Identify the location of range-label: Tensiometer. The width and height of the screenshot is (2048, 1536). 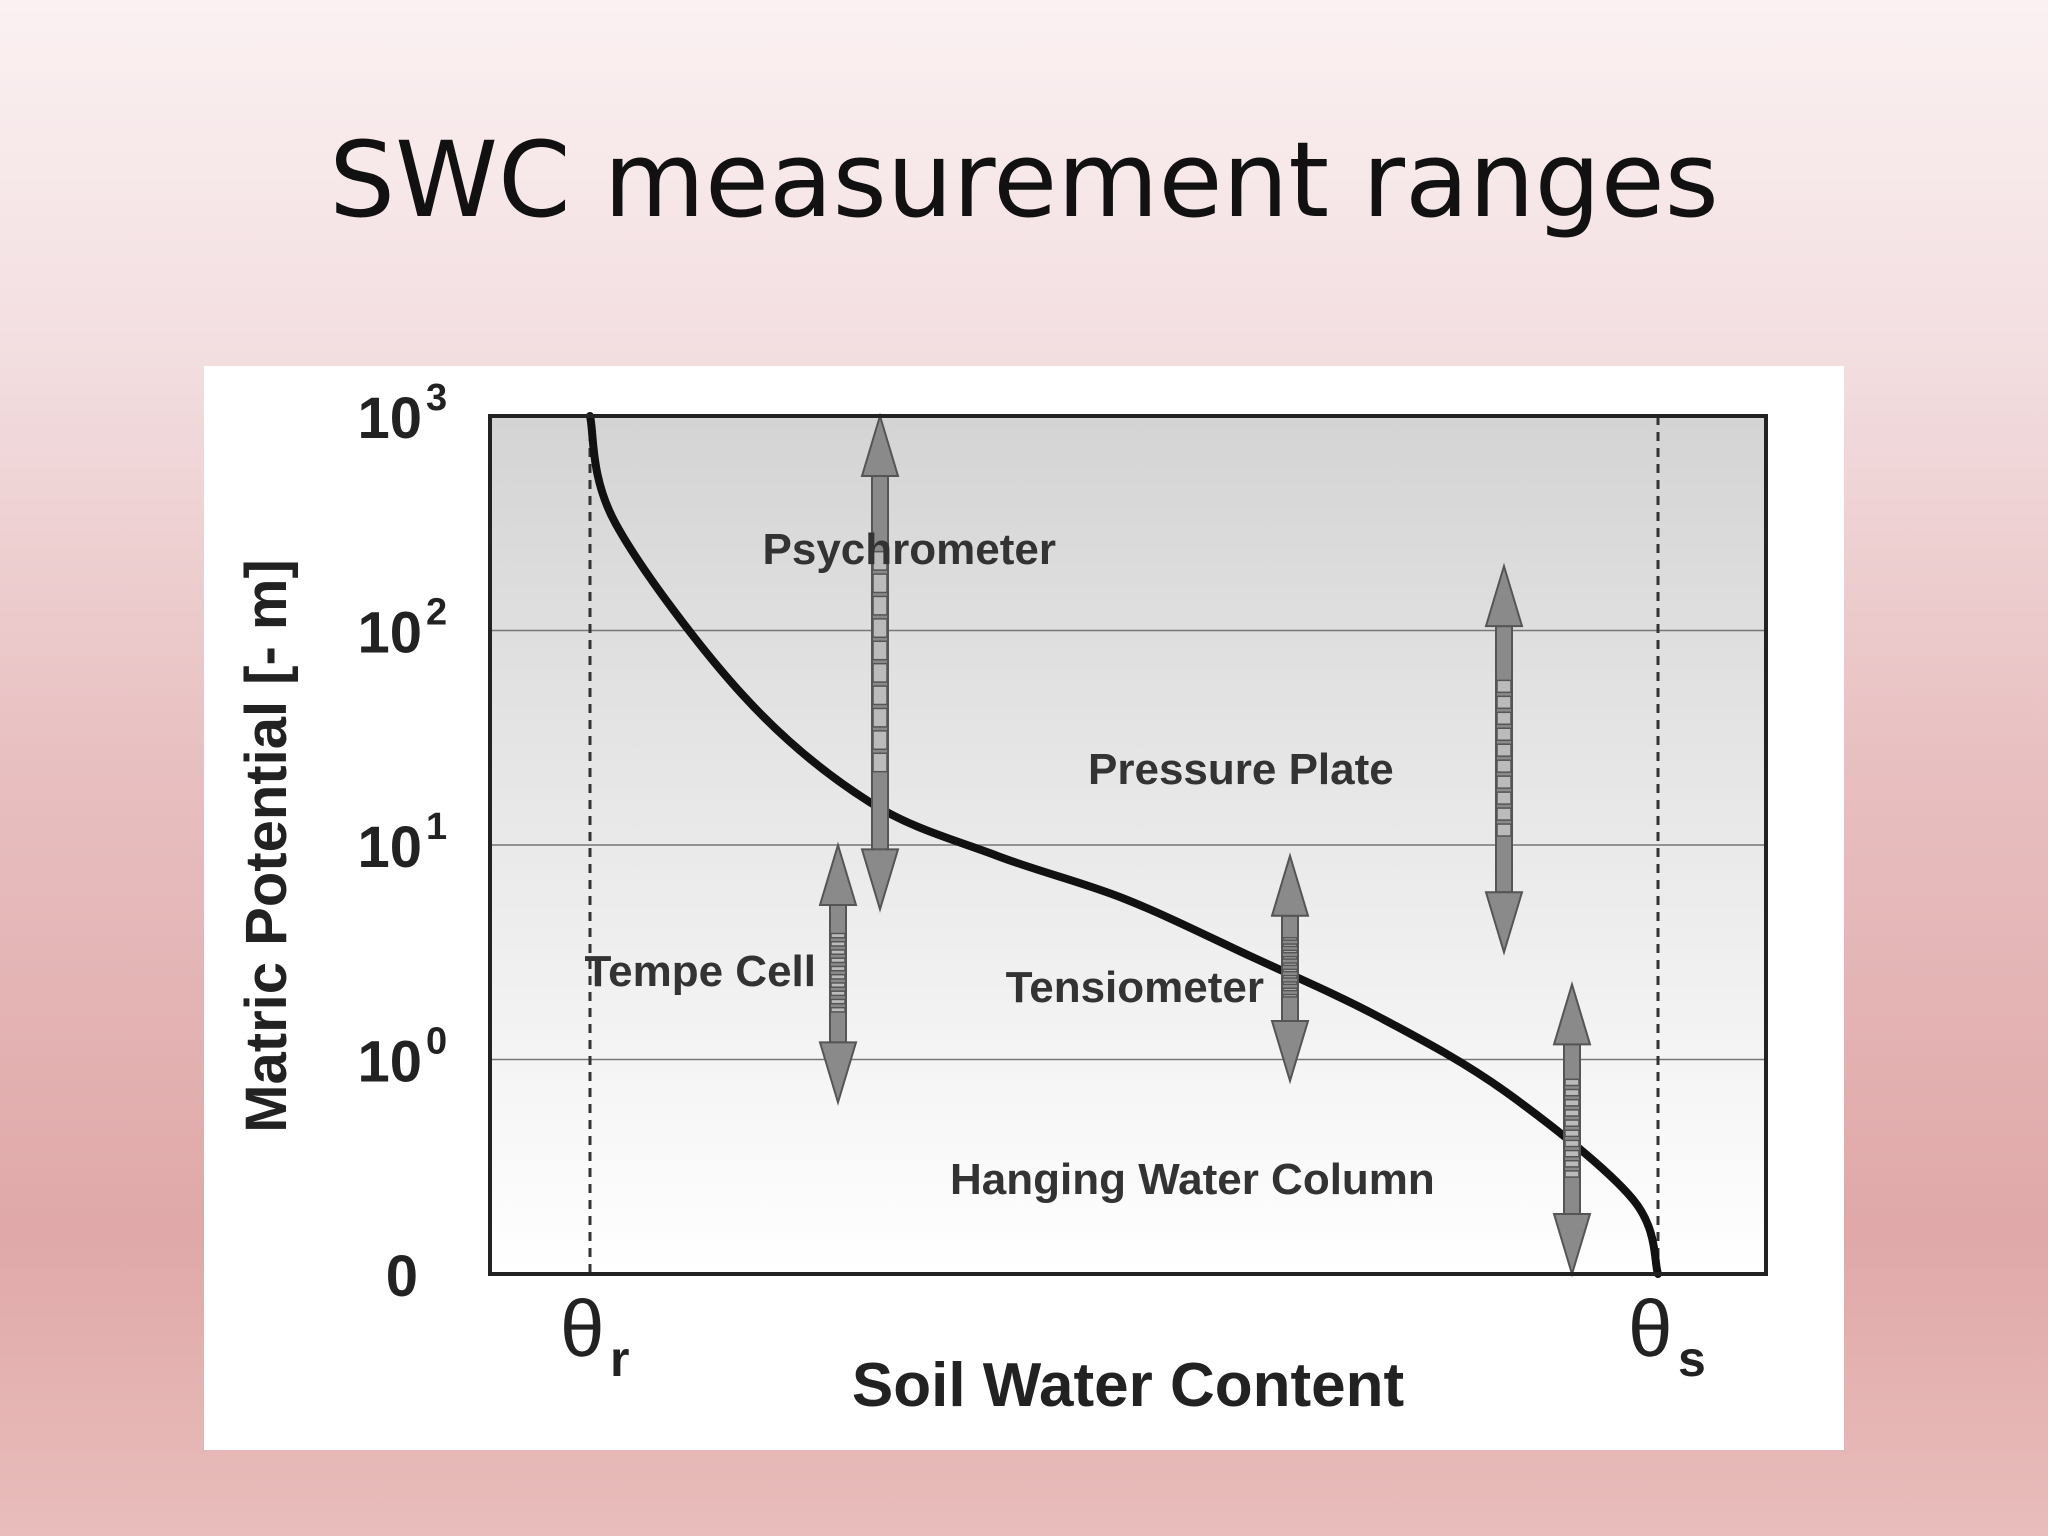
(1135, 987).